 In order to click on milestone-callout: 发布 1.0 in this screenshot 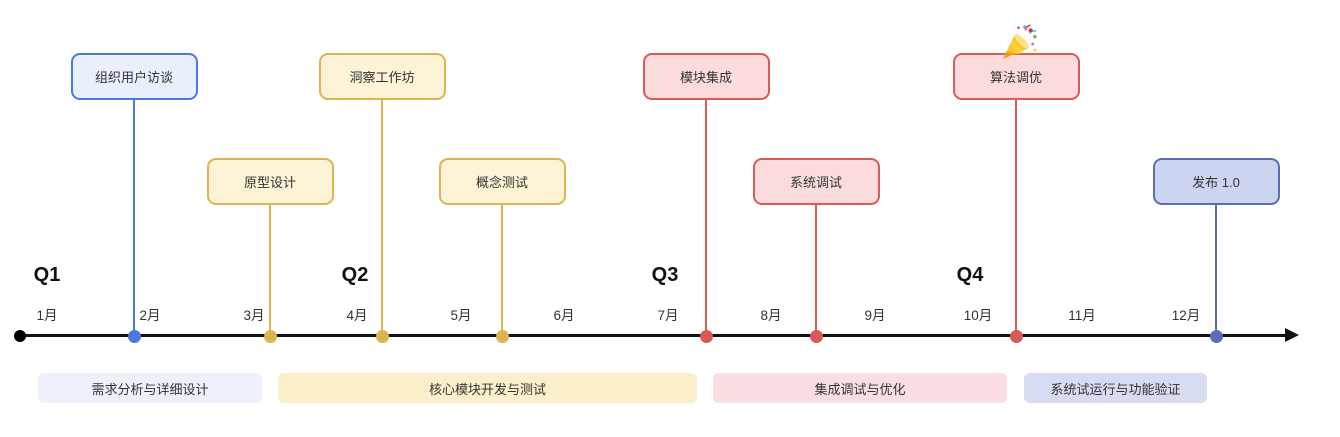, I will do `click(1216, 181)`.